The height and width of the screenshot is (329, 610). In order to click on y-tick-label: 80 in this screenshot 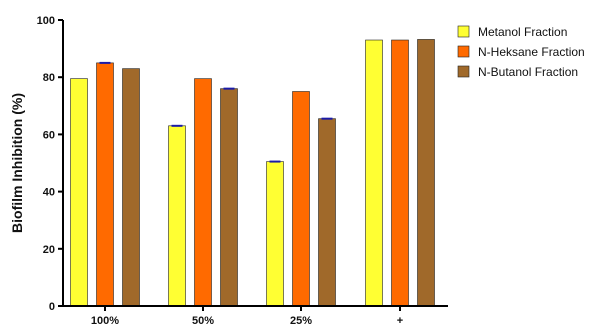, I will do `click(49, 78)`.